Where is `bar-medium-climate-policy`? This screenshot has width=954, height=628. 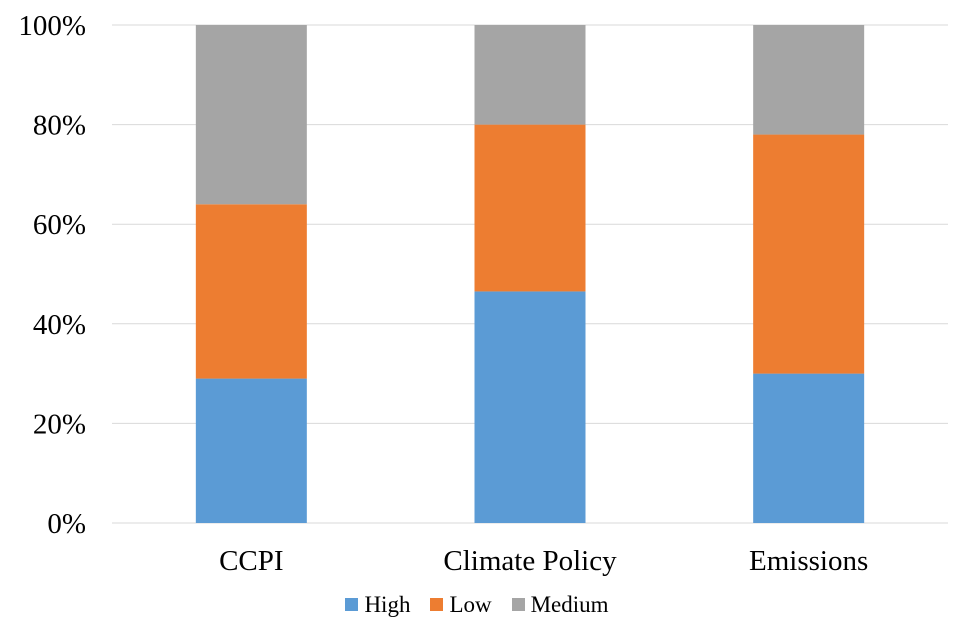
bar-medium-climate-policy is located at coordinates (530, 75).